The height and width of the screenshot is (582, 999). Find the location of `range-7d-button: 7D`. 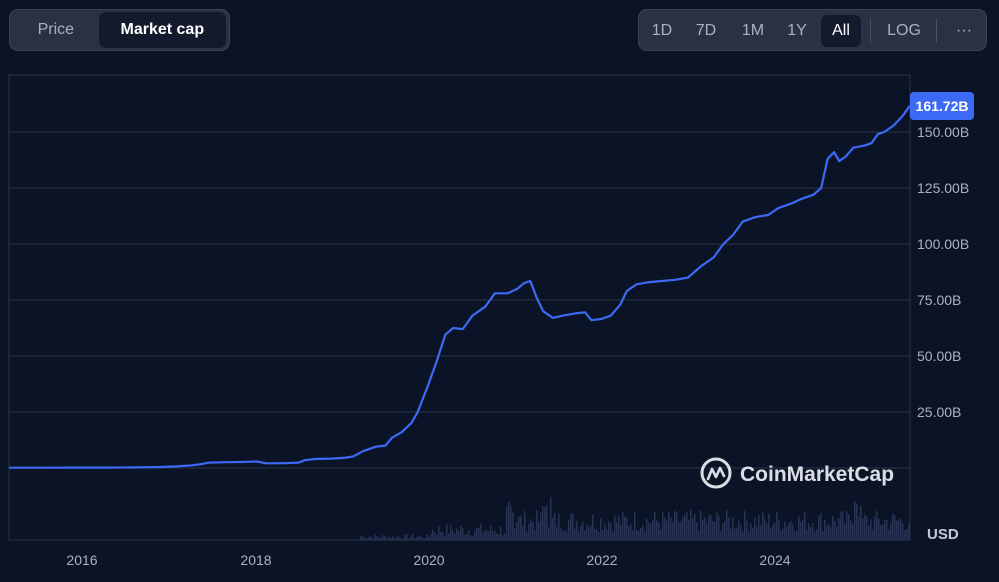

range-7d-button: 7D is located at coordinates (706, 30).